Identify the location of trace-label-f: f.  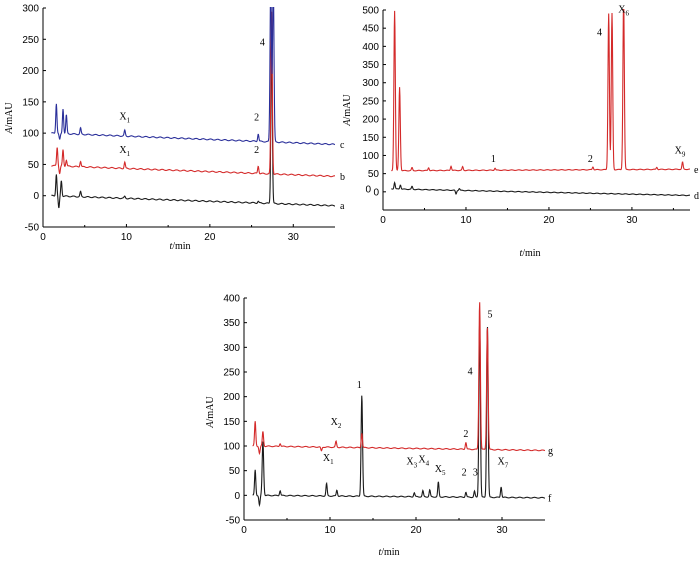
(550, 498).